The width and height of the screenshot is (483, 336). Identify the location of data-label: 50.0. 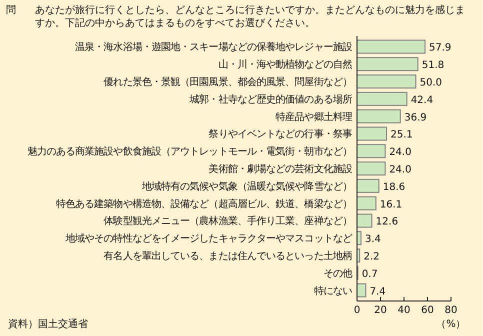
(431, 83).